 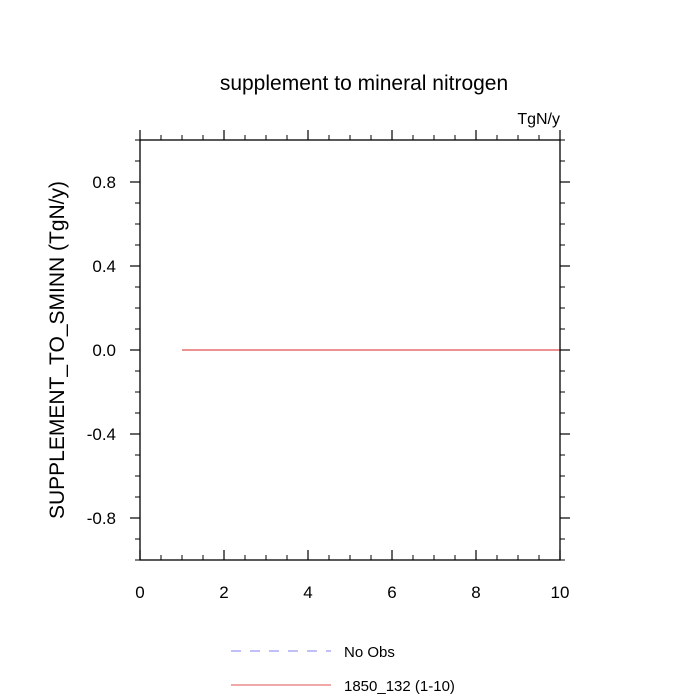 What do you see at coordinates (364, 83) in the screenshot?
I see `chart-title: supplement to mineral nitrogen` at bounding box center [364, 83].